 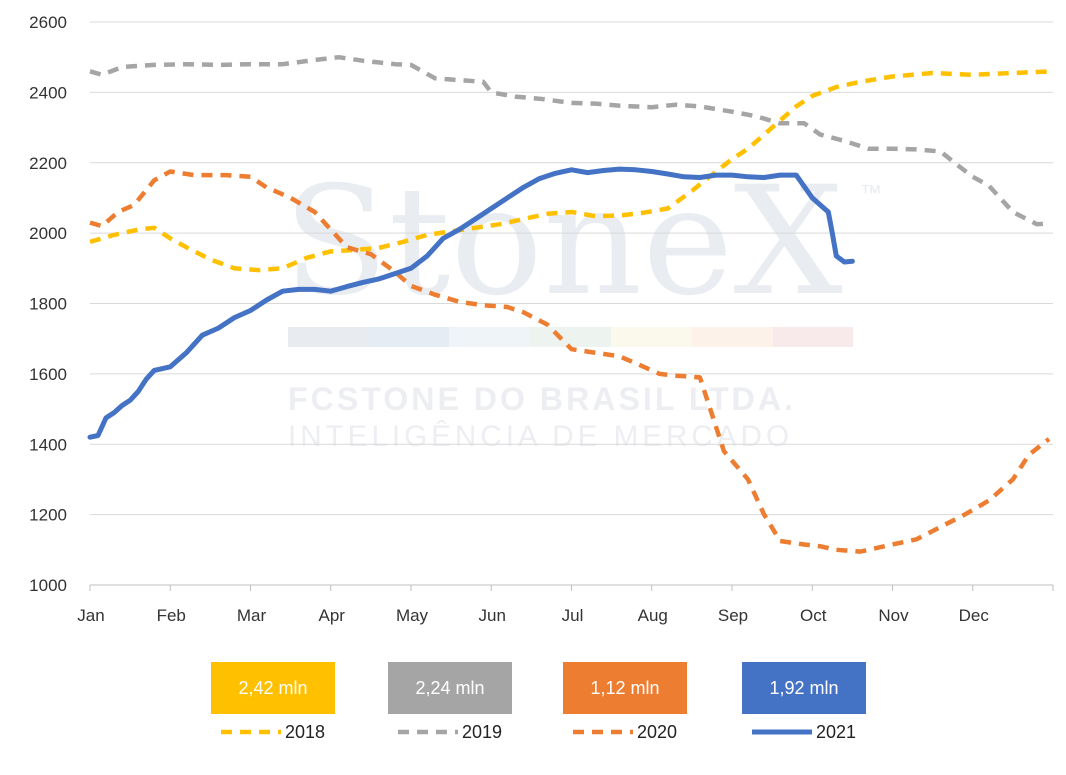 I want to click on legend-label-2021: 2021, so click(x=836, y=732).